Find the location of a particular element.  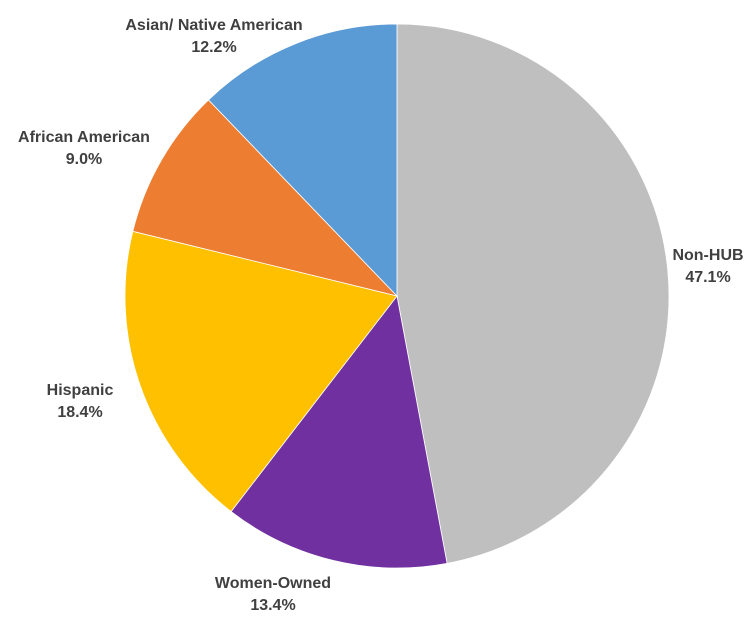

slice-category-label: Non-HUB is located at coordinates (707, 255).